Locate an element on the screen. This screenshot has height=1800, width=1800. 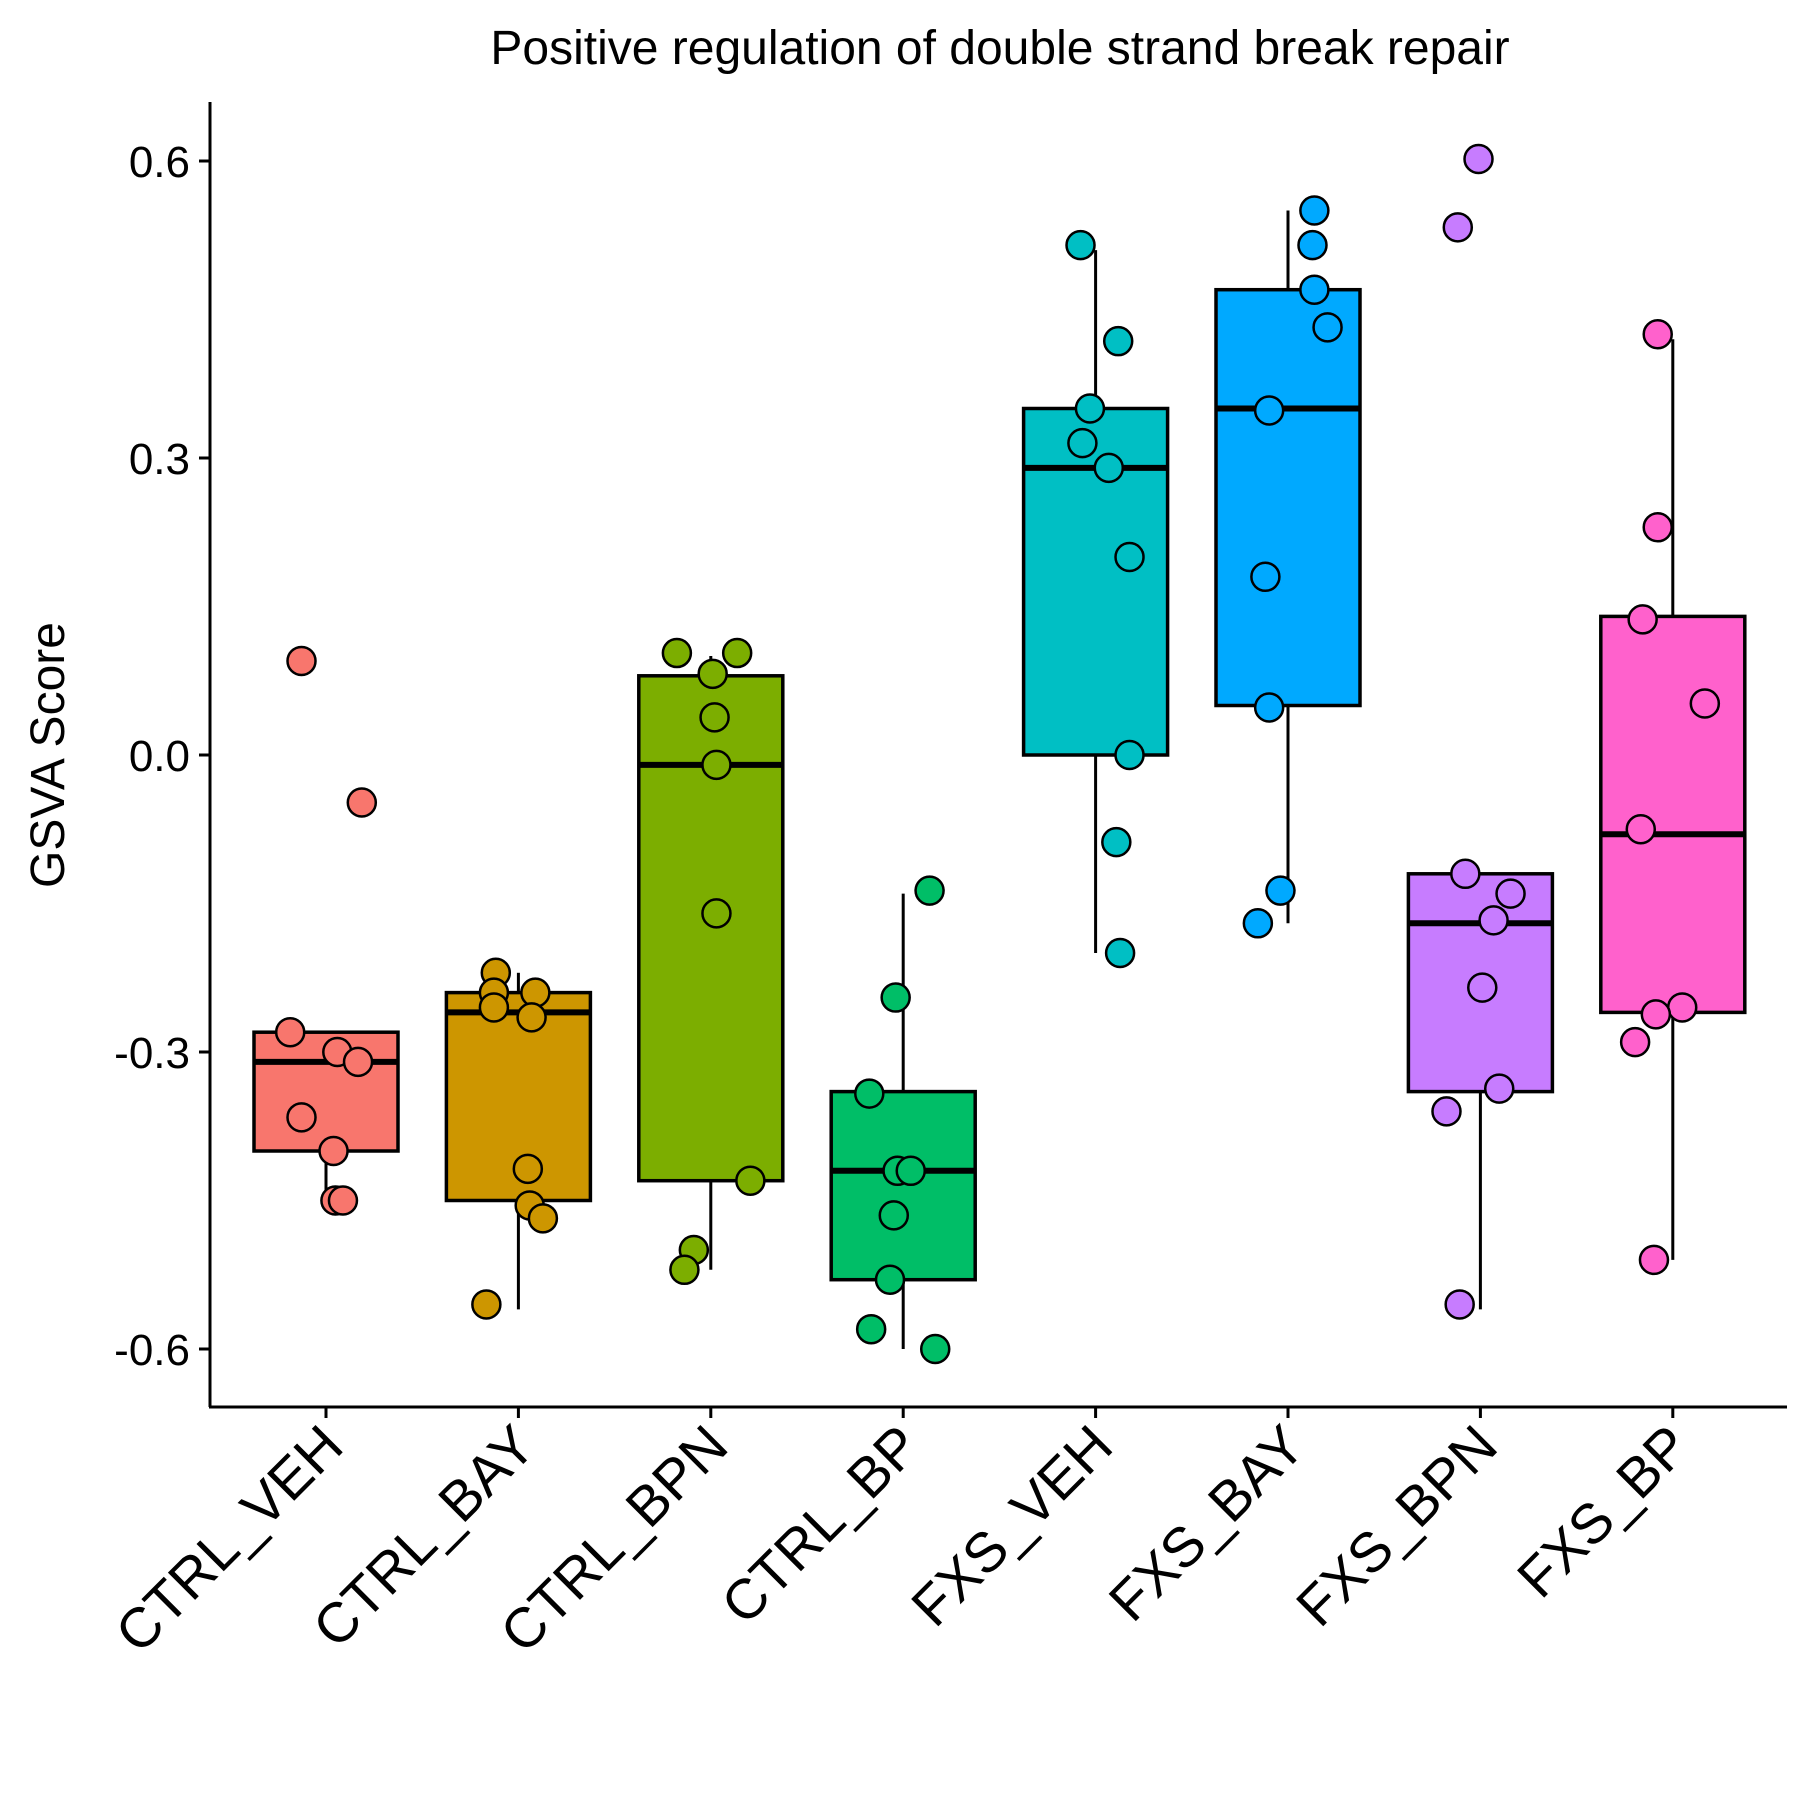
box-group-ctrl-bp is located at coordinates (903, 1120).